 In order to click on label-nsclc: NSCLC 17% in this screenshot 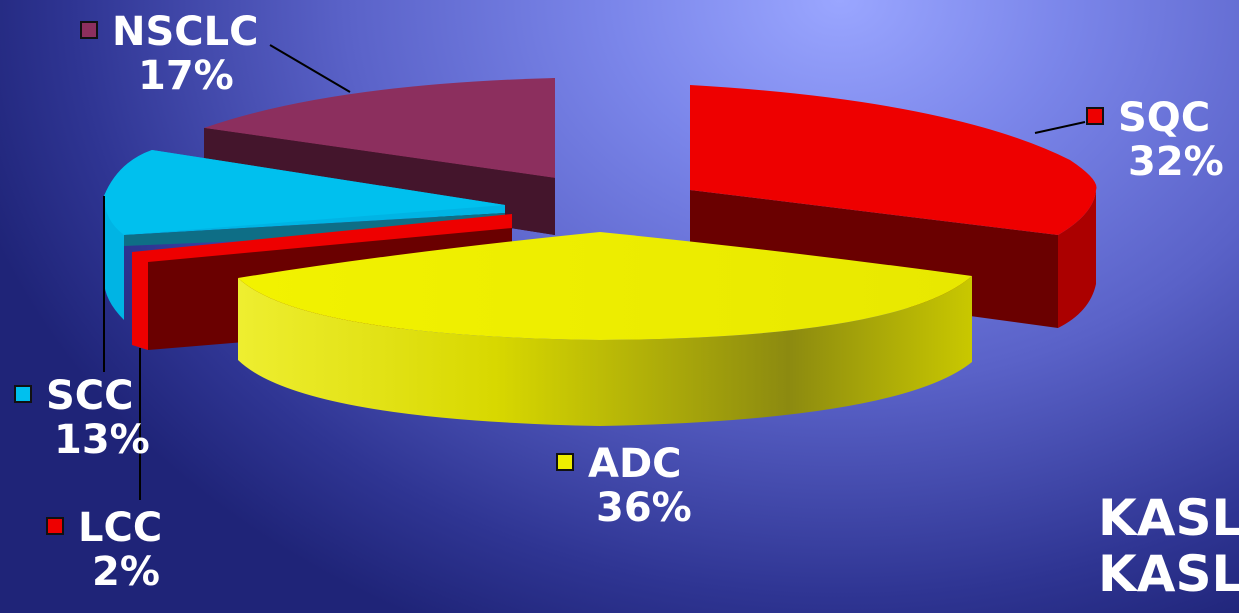, I will do `click(169, 54)`.